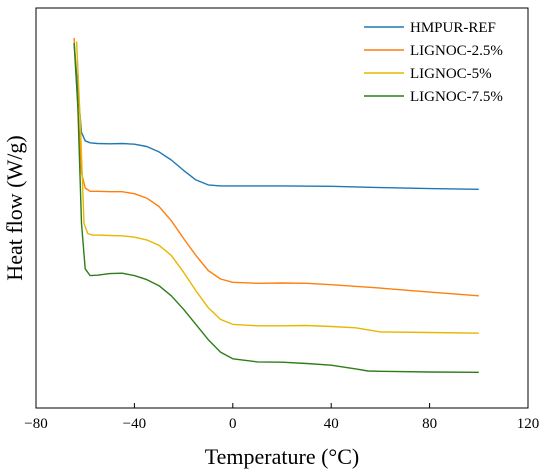 The width and height of the screenshot is (550, 474). Describe the element at coordinates (134, 424) in the screenshot. I see `x-tick-label: −40` at that location.